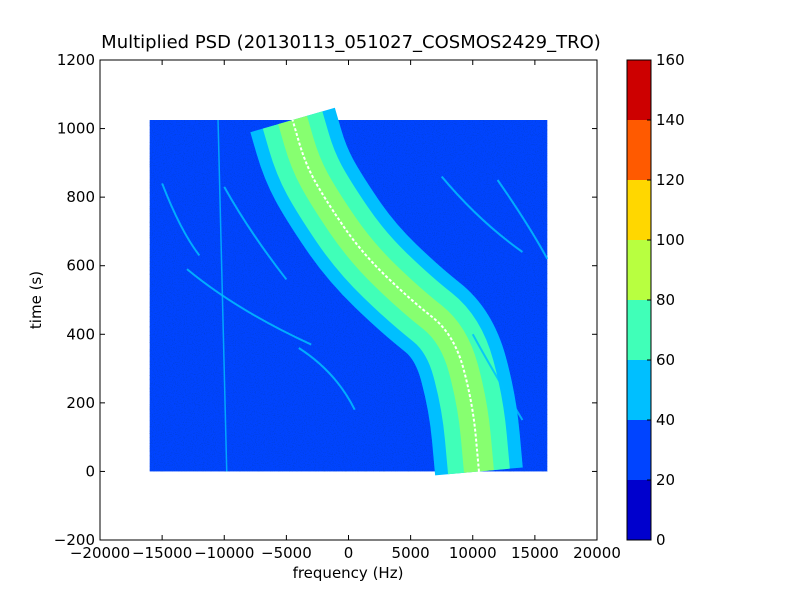  Describe the element at coordinates (80, 197) in the screenshot. I see `y-tick-label: 800` at that location.